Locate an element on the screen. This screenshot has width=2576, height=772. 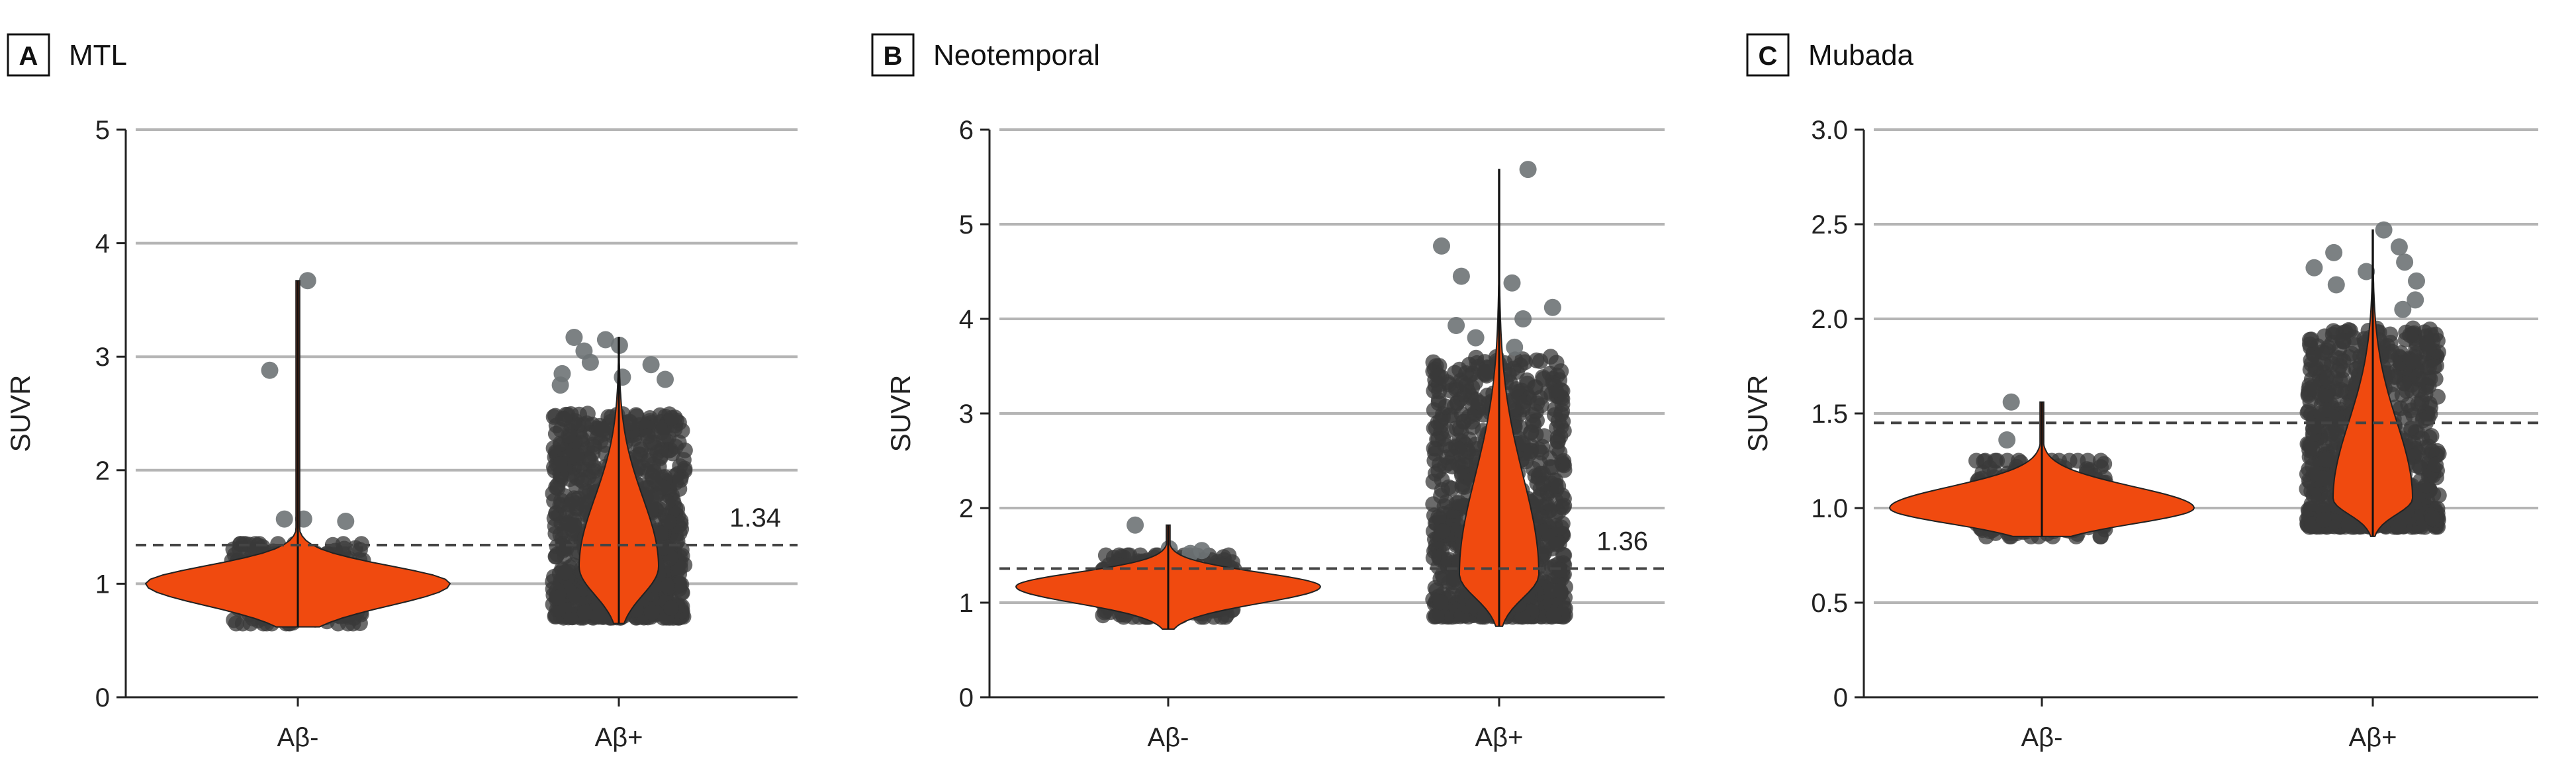
y-tick-label: 1.0 is located at coordinates (1829, 509).